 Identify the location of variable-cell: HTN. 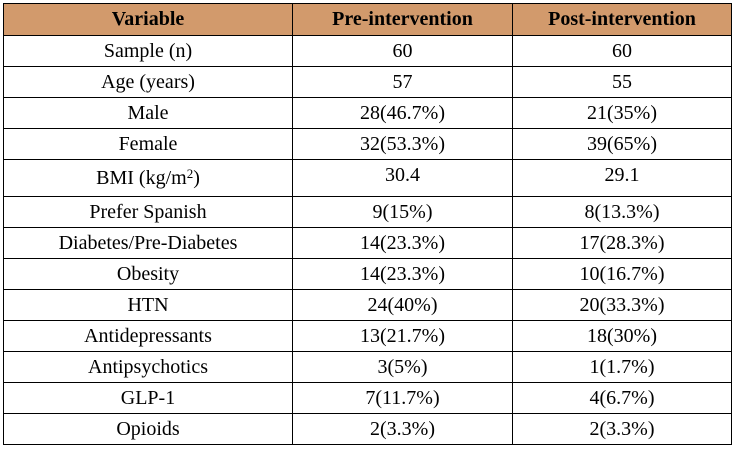
(148, 305).